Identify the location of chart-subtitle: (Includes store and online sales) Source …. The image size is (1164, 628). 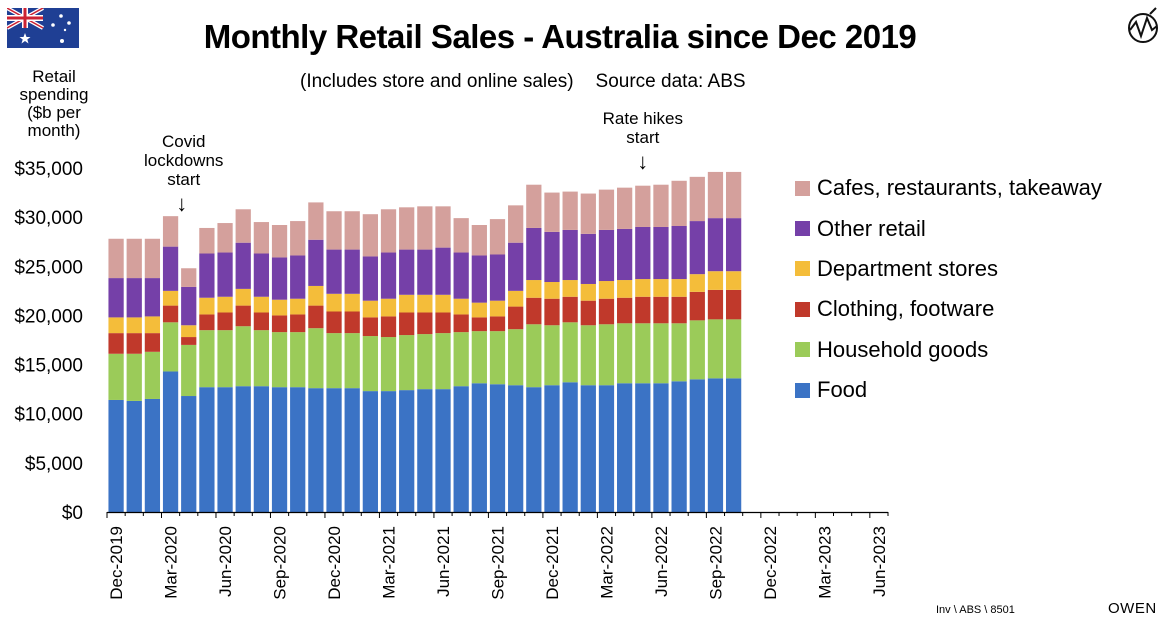
(523, 82).